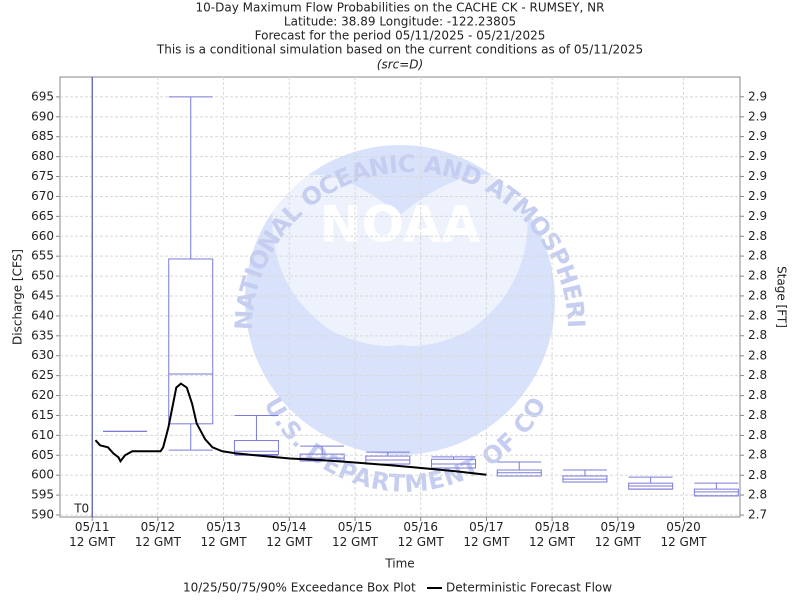 This screenshot has height=600, width=800. What do you see at coordinates (289, 534) in the screenshot?
I see `x-tick-label: 05/14 12 GMT` at bounding box center [289, 534].